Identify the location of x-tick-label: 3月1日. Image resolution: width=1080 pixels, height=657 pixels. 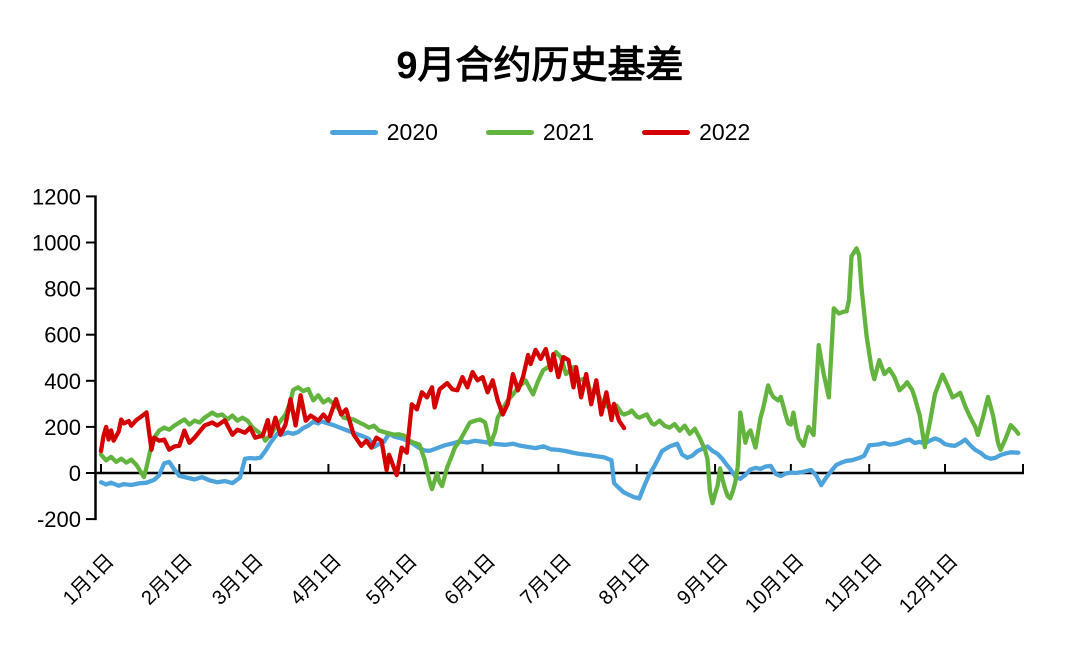
(238, 580).